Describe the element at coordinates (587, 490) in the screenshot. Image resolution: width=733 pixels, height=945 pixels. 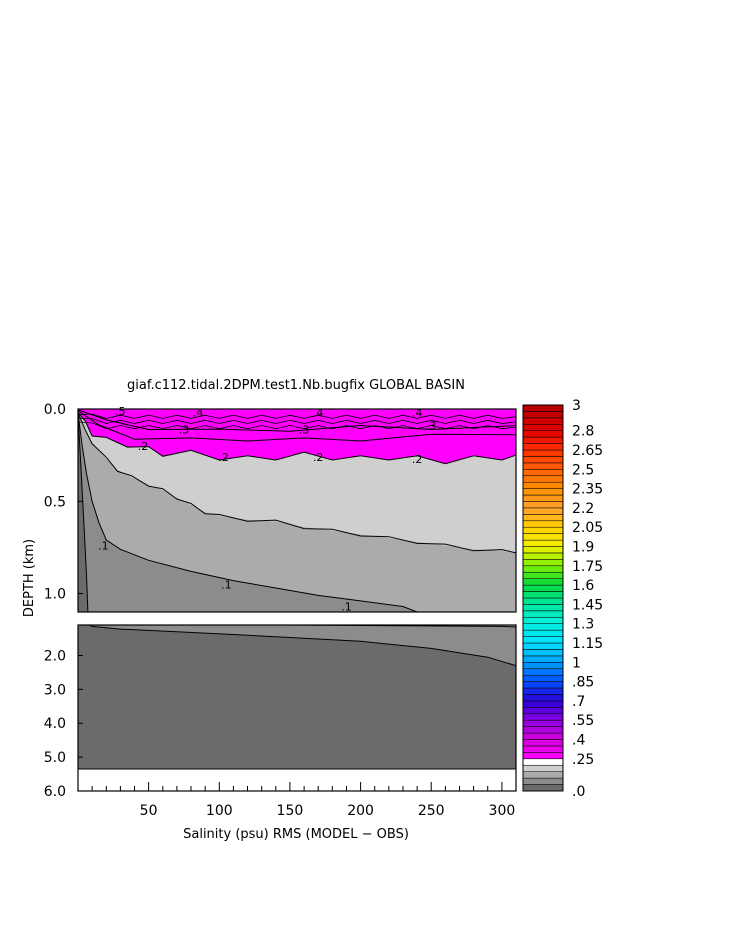
I see `colorbar-label-4: 2.35` at that location.